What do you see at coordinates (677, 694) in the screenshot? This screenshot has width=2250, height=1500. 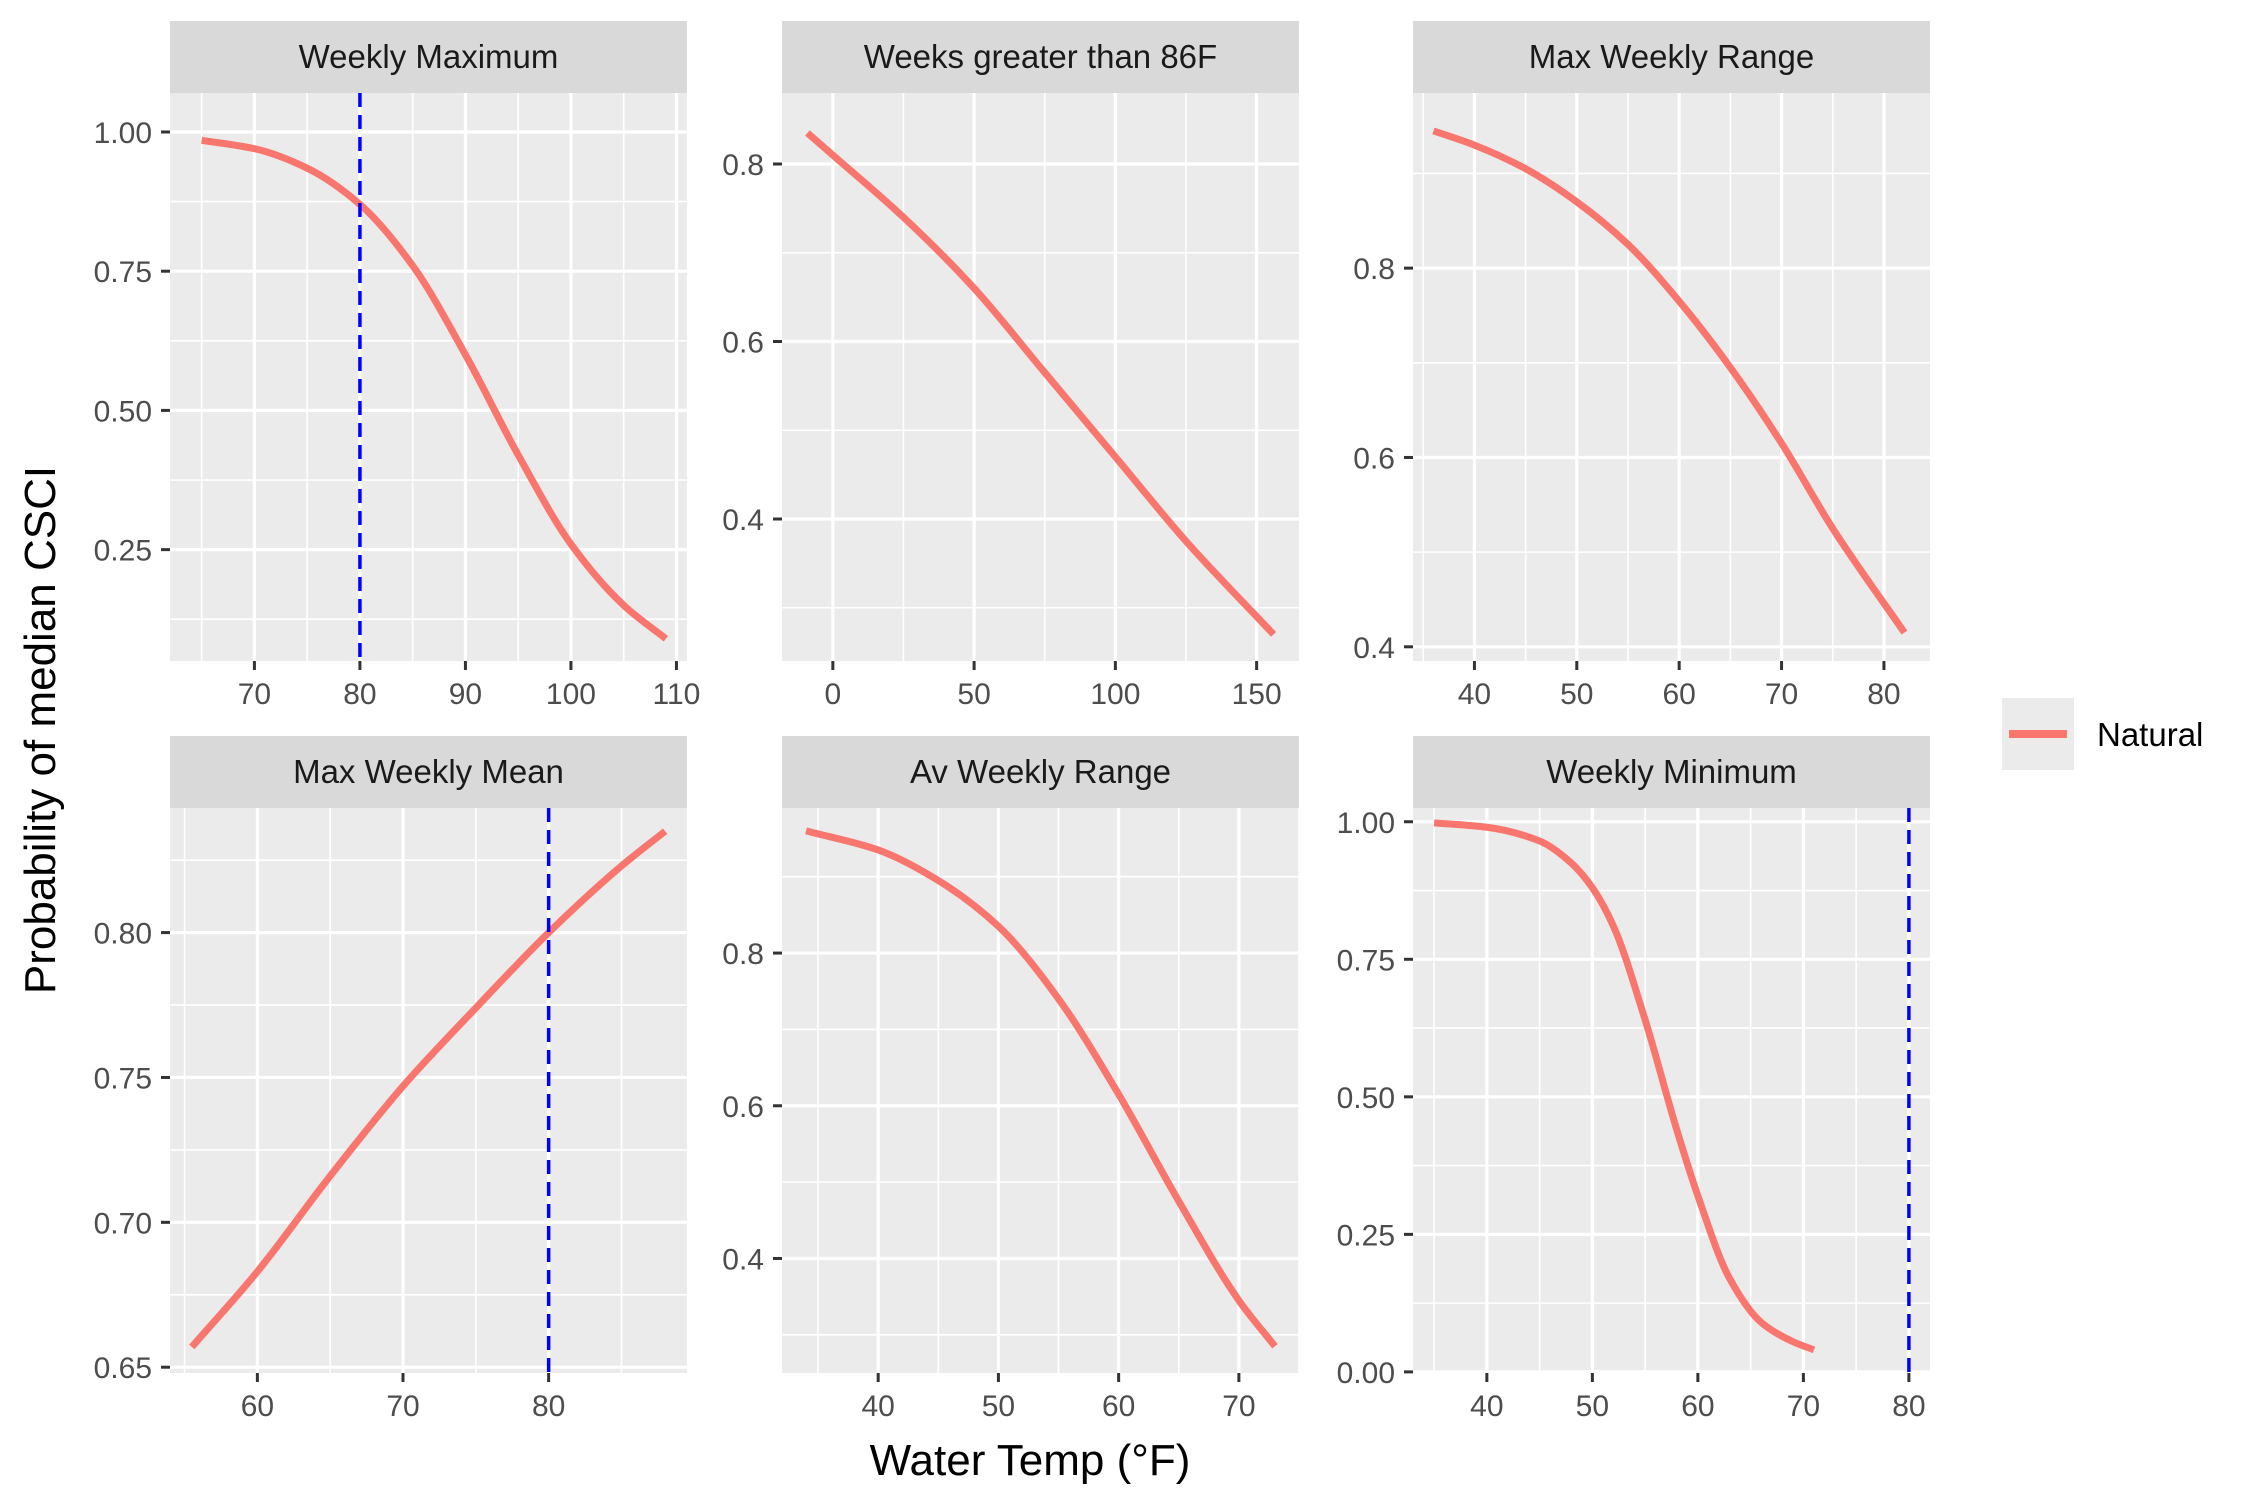 I see `x-tick-label: 110` at bounding box center [677, 694].